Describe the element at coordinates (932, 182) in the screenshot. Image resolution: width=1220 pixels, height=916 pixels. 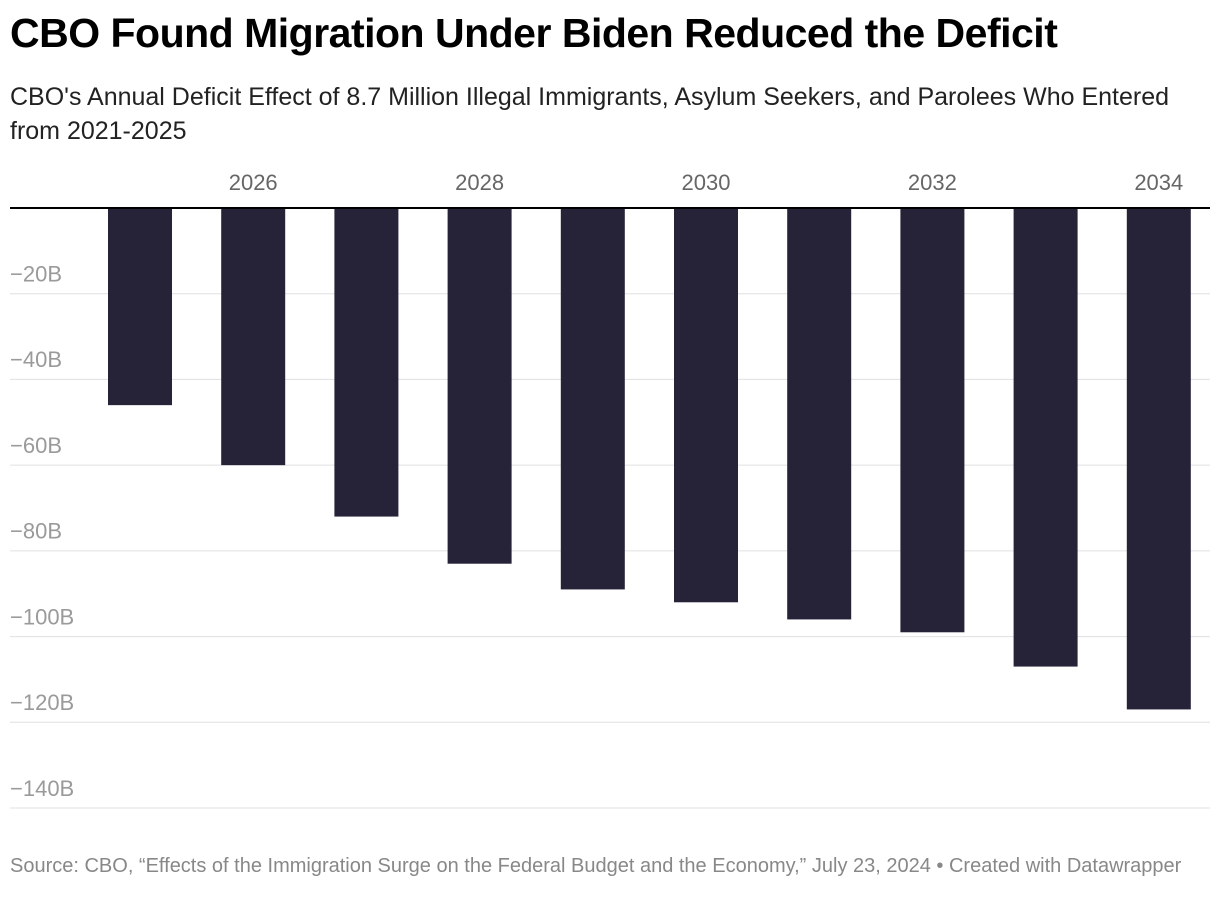
I see `x-tick-label: 2032` at that location.